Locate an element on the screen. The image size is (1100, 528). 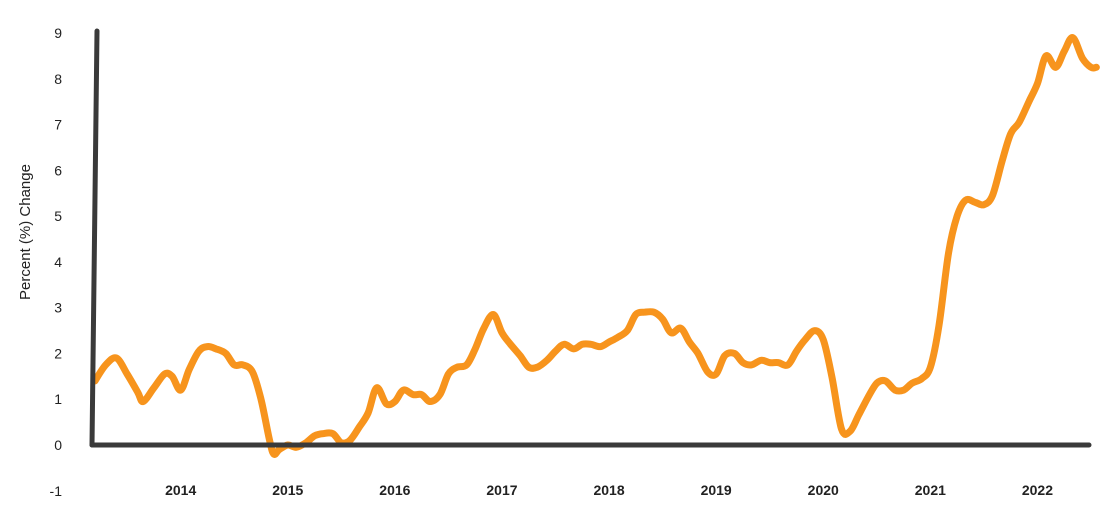
y-tick-label: 2 is located at coordinates (58, 353).